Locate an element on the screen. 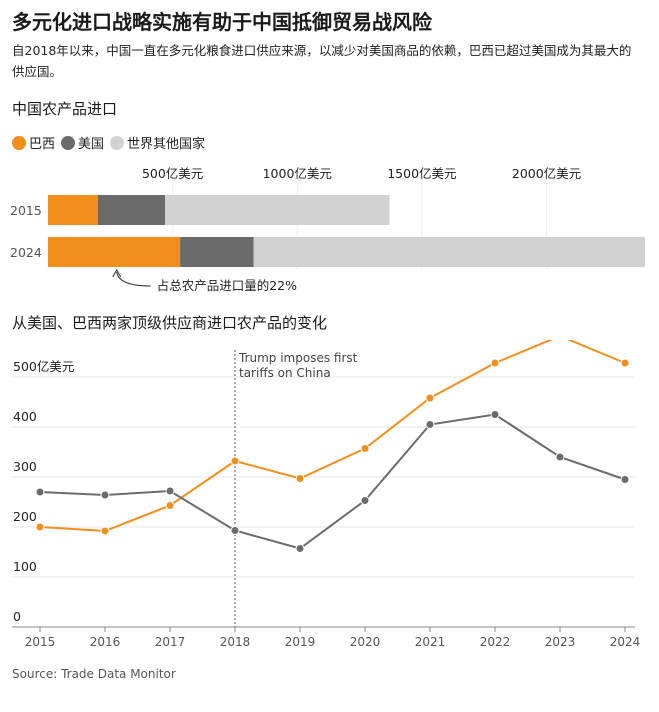 The image size is (659, 712). line-y-tick-label: 200 is located at coordinates (25, 516).